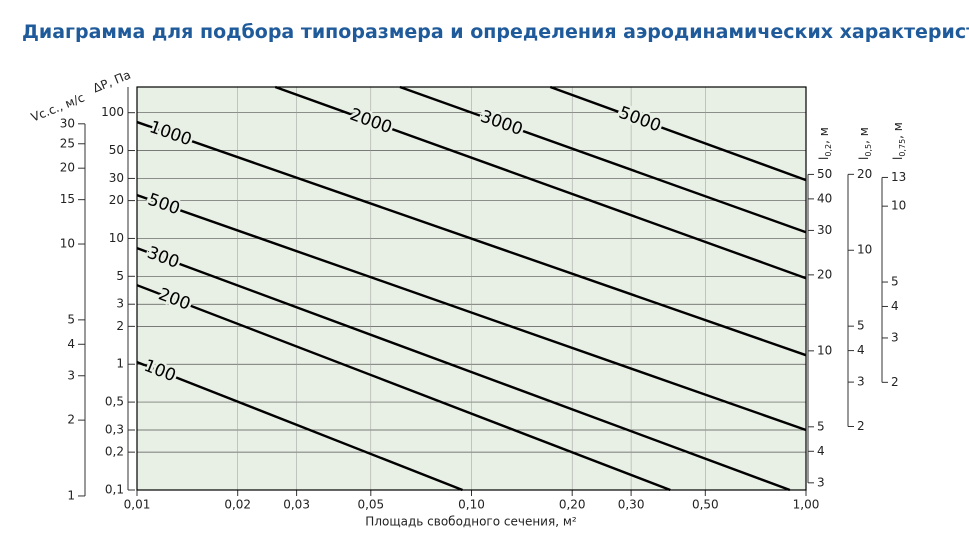 Image resolution: width=969 pixels, height=549 pixels. I want to click on axis-tick-label: 15, so click(67, 199).